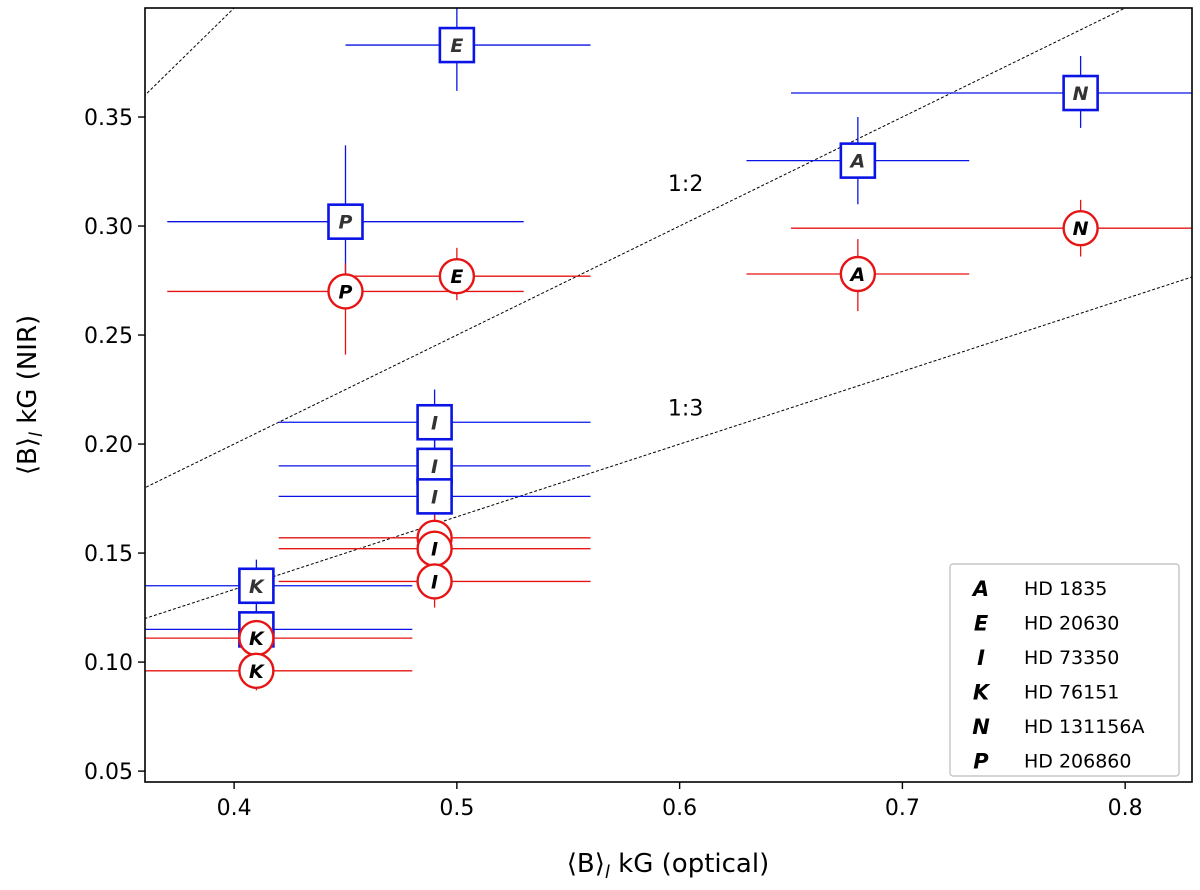 This screenshot has width=1200, height=890. I want to click on legend-box, so click(1064, 670).